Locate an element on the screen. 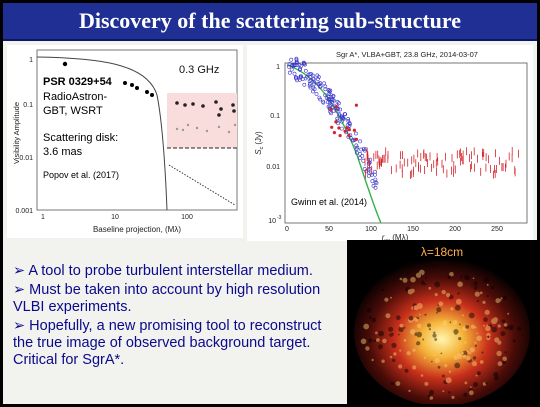 This screenshot has width=540, height=407. x-tick-label: 100 is located at coordinates (371, 229).